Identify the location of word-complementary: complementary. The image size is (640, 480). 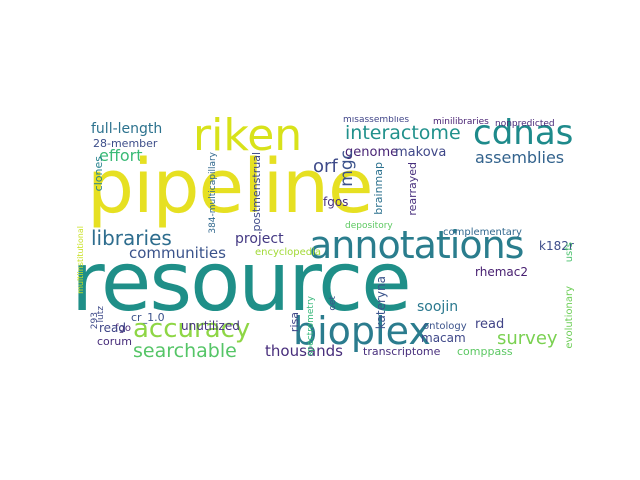
(482, 232).